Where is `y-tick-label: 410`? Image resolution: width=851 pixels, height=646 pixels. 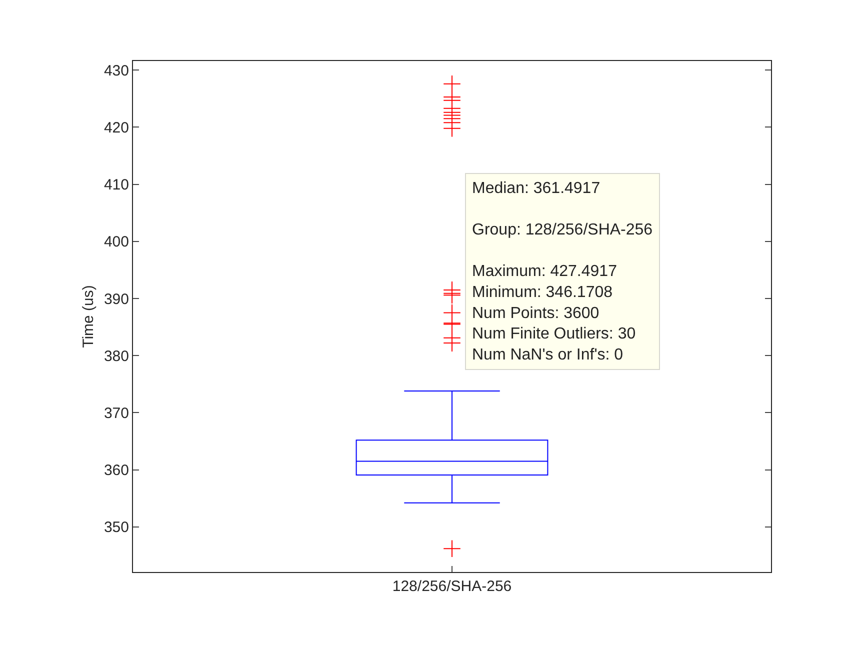 y-tick-label: 410 is located at coordinates (116, 185).